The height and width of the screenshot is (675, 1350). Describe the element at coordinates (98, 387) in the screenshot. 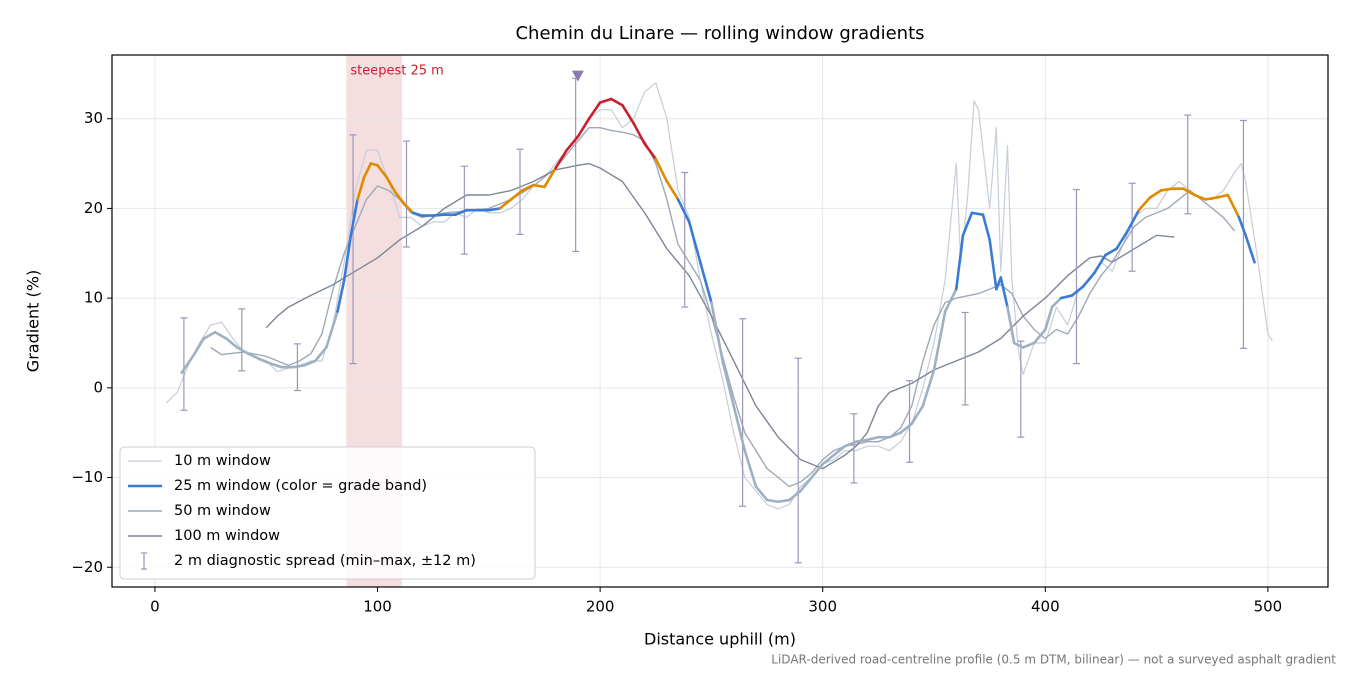

I see `y-tick-label: 0` at that location.